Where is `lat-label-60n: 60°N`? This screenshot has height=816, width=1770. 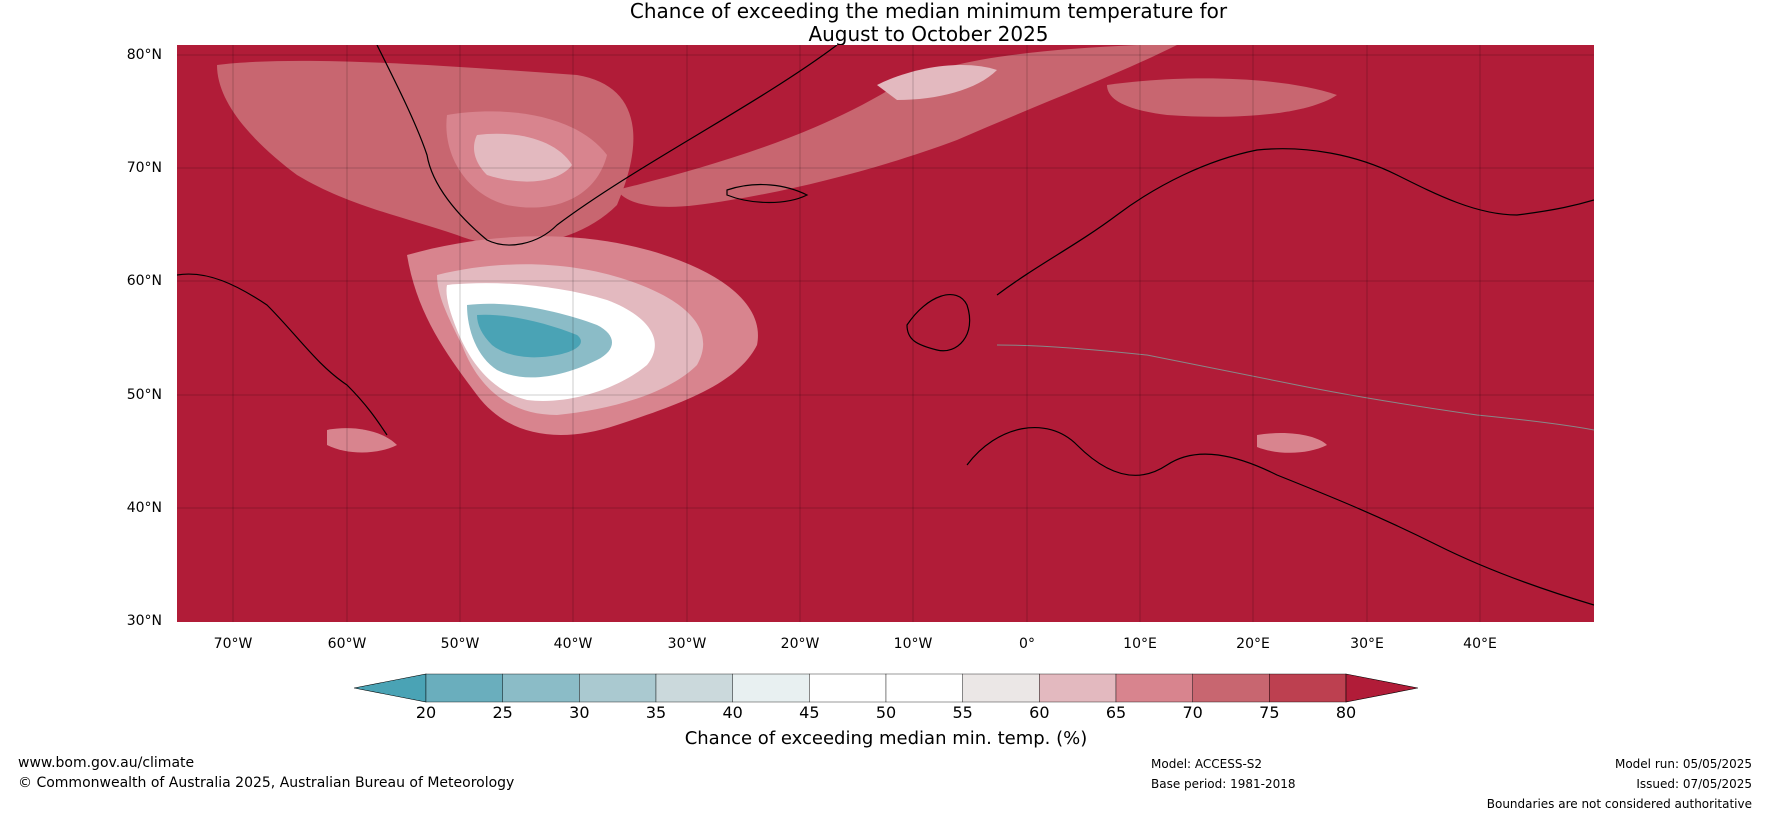 lat-label-60n: 60°N is located at coordinates (144, 281).